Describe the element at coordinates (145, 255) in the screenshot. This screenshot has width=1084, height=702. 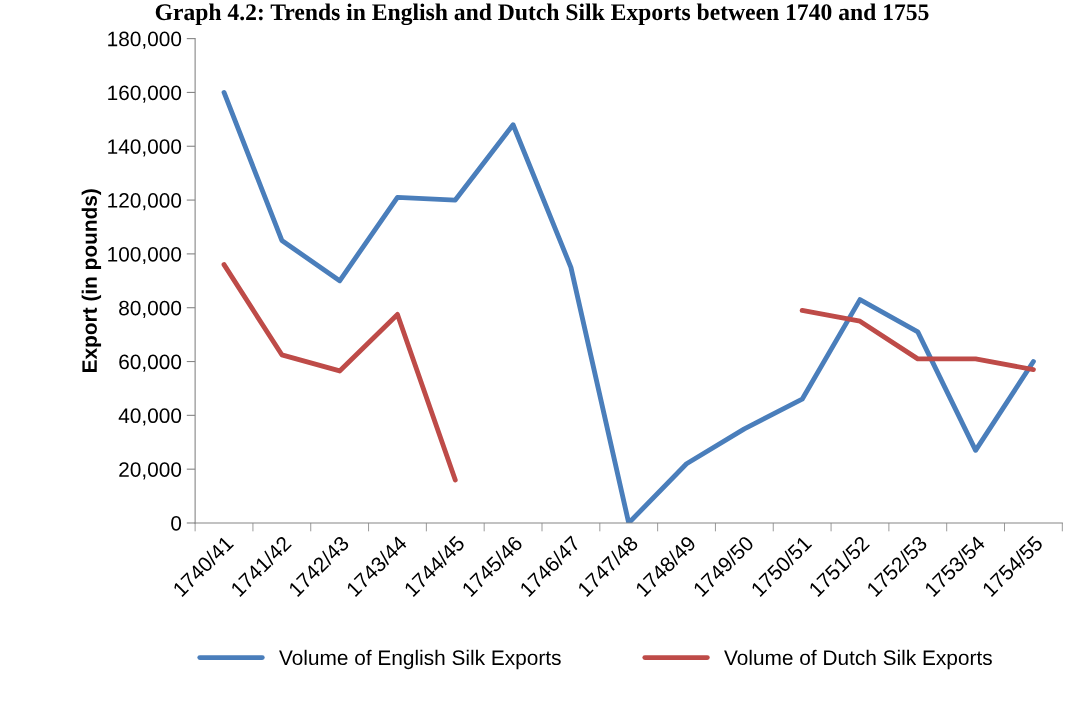
I see `y-tick-label: 100,000` at that location.